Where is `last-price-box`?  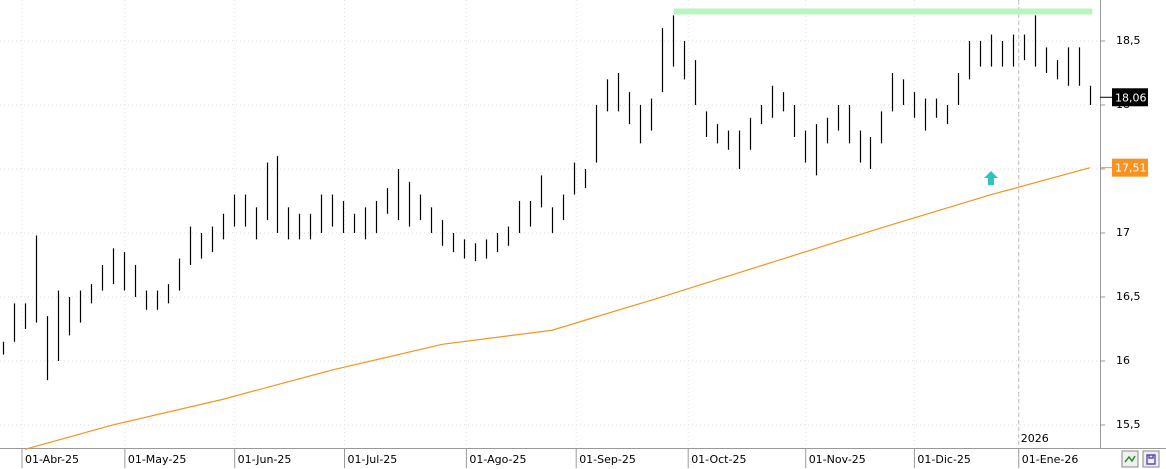
last-price-box is located at coordinates (1130, 97).